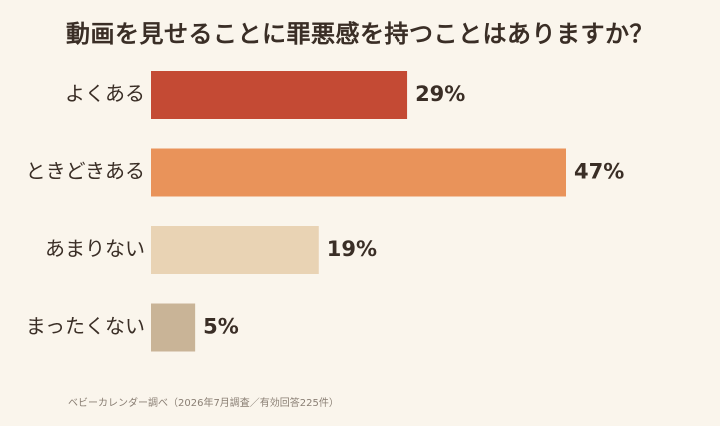  Describe the element at coordinates (85, 171) in the screenshot. I see `category-label: ときどきある` at that location.